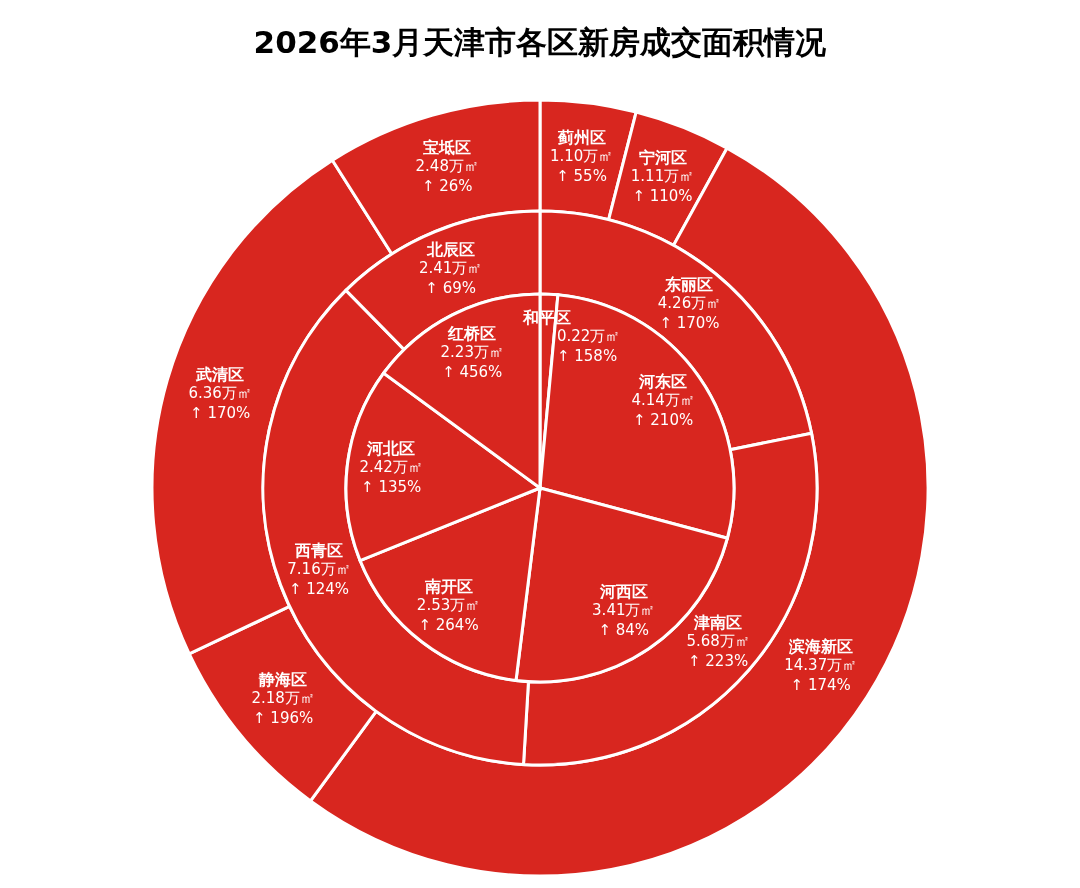 This screenshot has height=888, width=1080. Describe the element at coordinates (689, 285) in the screenshot. I see `slice-label: 东丽区` at that location.